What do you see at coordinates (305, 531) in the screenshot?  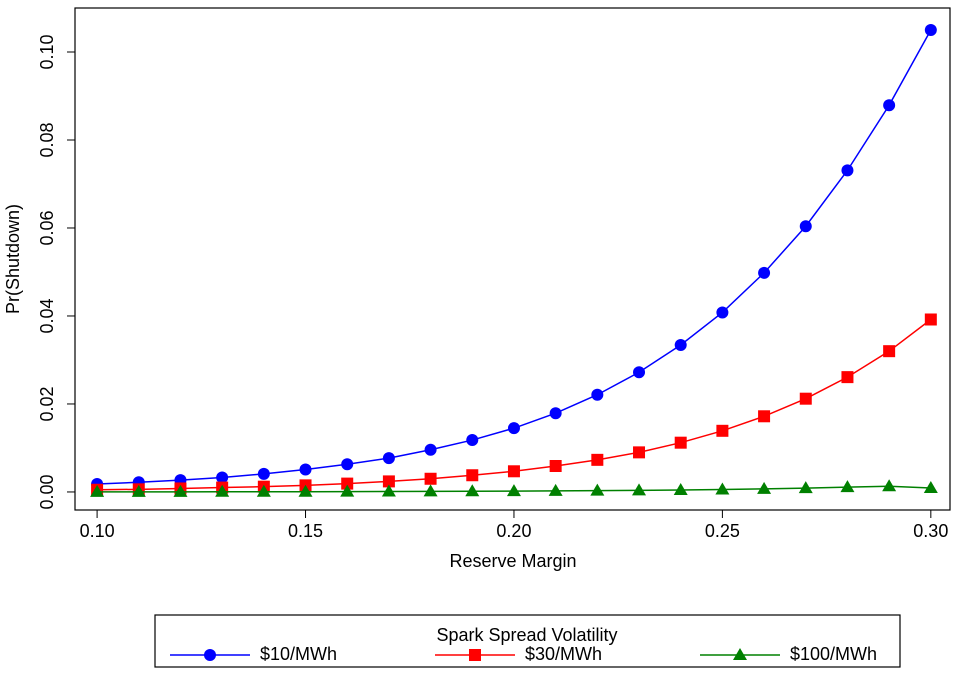 I see `x-tick-label: 0.15` at bounding box center [305, 531].